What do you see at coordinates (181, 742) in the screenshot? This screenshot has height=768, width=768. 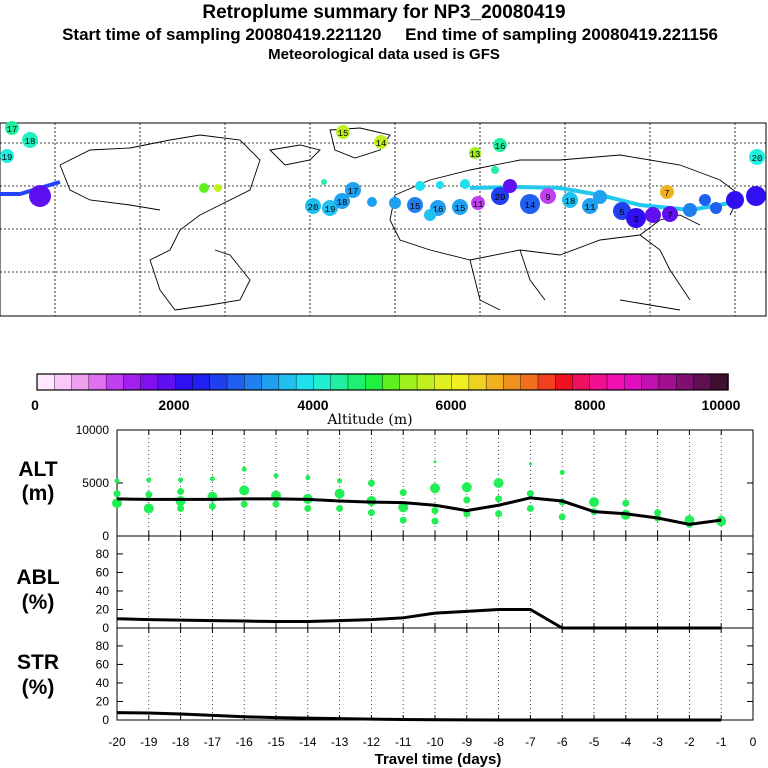 I see `x-tick-label: -18` at bounding box center [181, 742].